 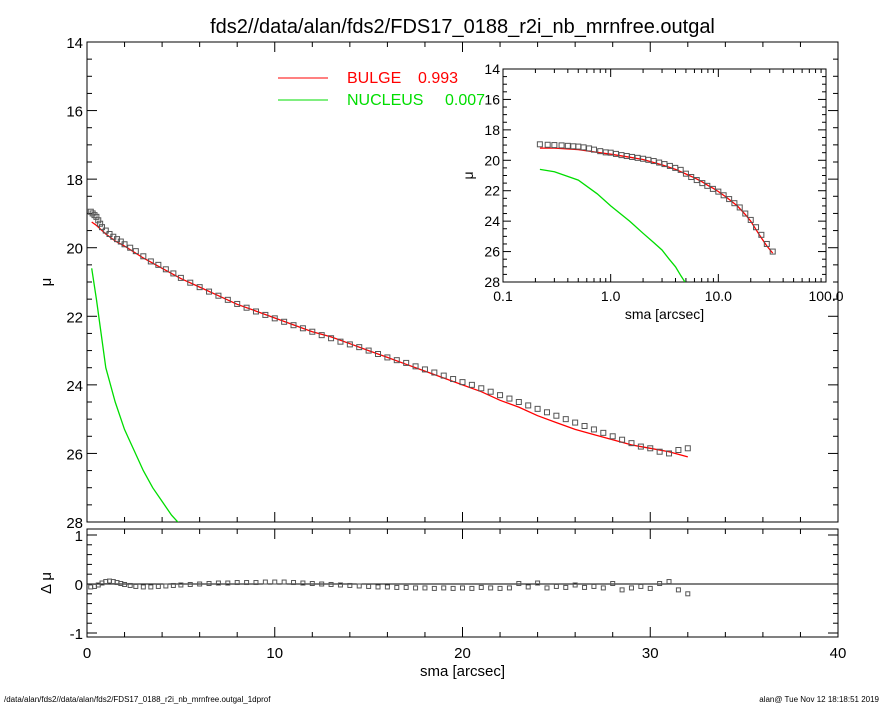 I want to click on main-ytick-label: 14, so click(x=74, y=43).